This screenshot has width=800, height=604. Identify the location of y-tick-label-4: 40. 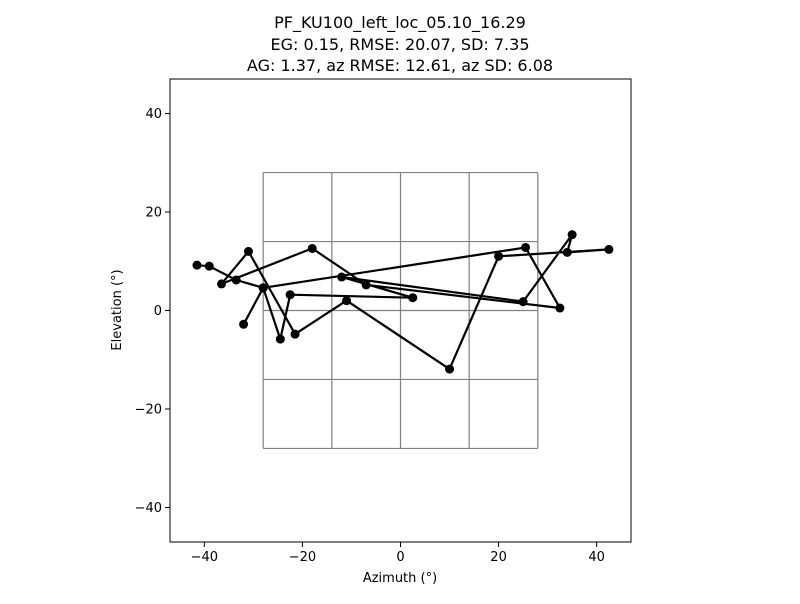
(153, 114).